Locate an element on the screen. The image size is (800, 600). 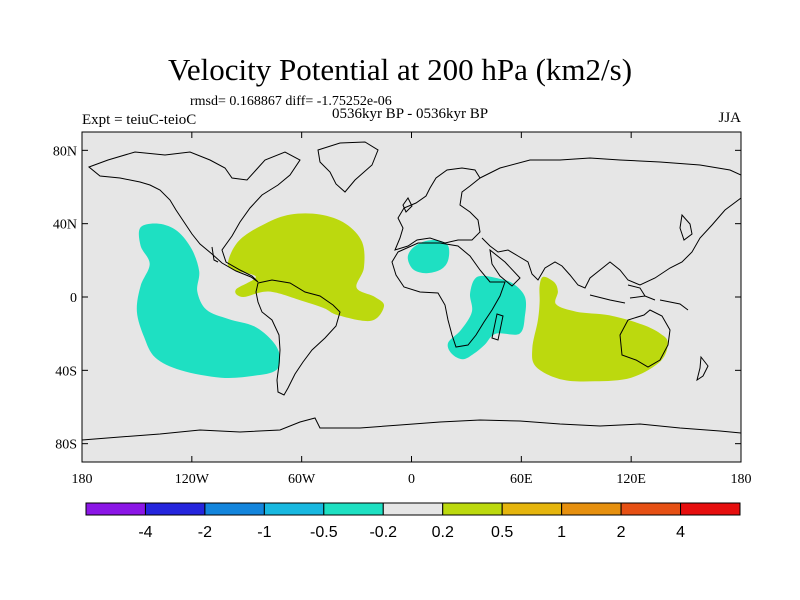
colorbar-label: 4 is located at coordinates (680, 532).